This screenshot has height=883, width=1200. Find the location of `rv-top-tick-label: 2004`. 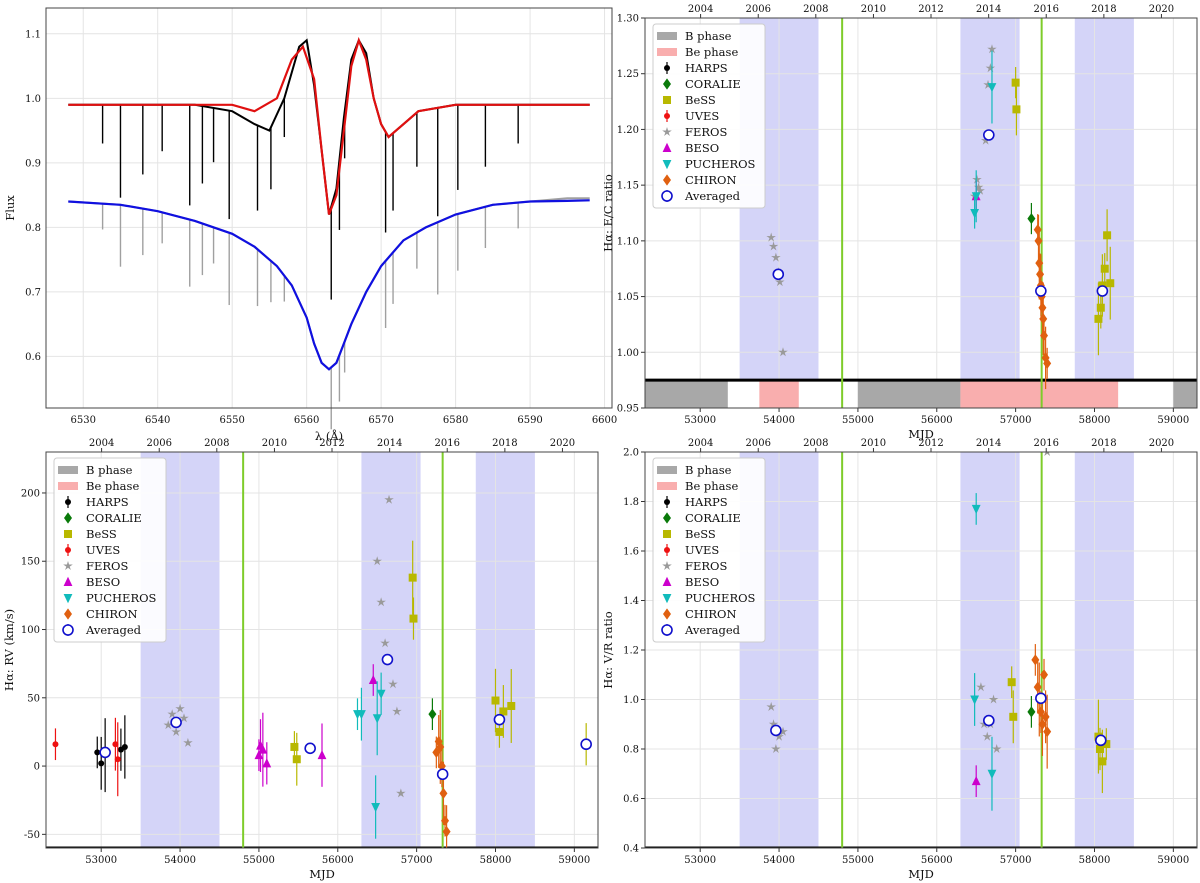

rv-top-tick-label: 2004 is located at coordinates (101, 443).